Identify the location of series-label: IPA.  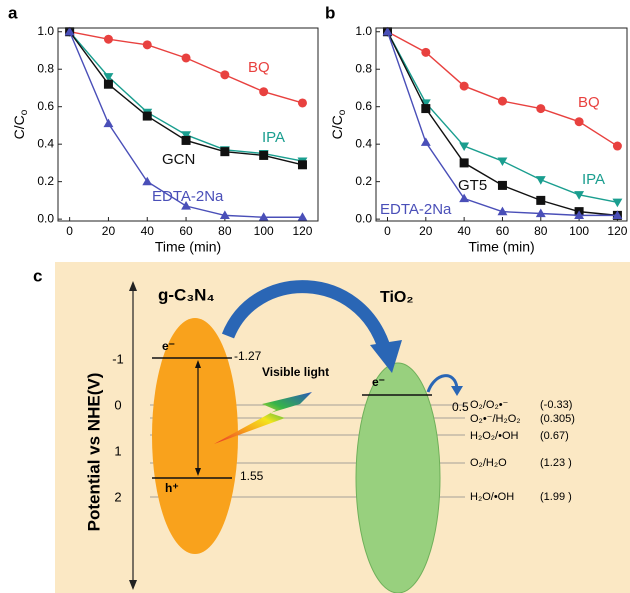
(593, 179).